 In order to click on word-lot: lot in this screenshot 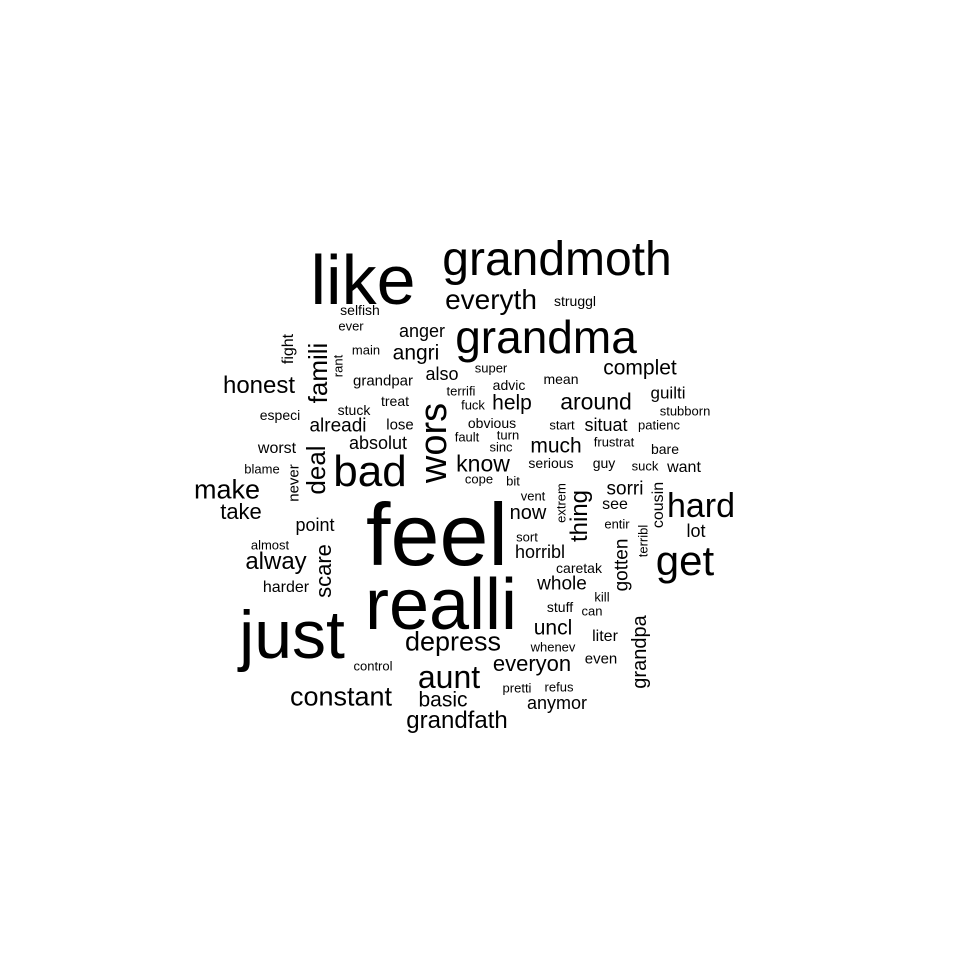, I will do `click(696, 531)`.